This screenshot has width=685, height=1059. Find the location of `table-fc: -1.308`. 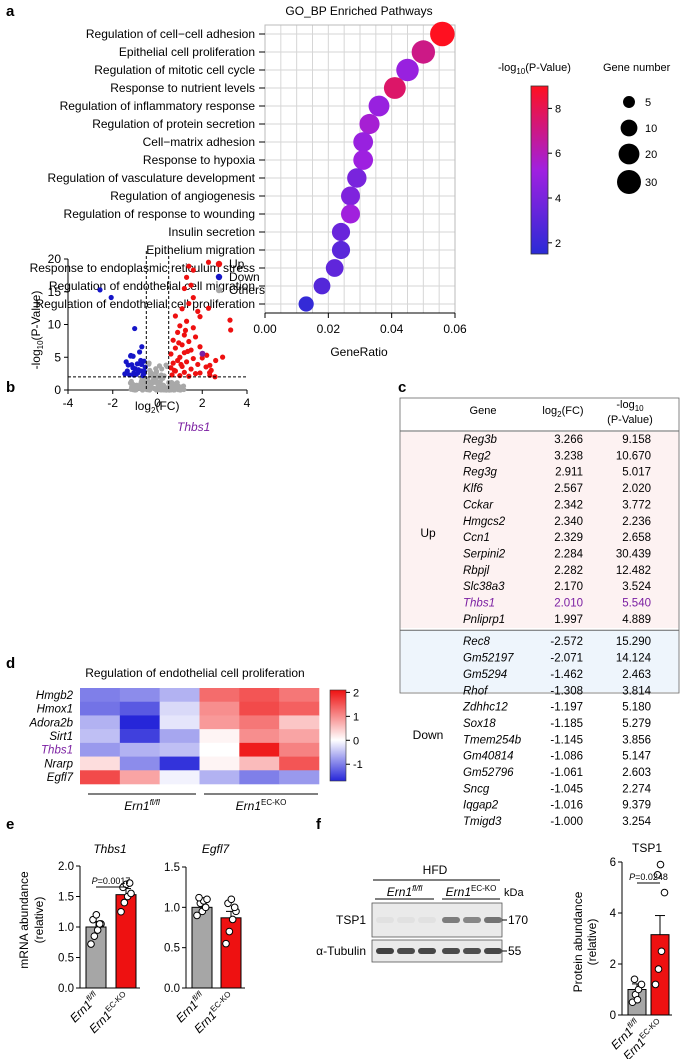

table-fc: -1.308 is located at coordinates (566, 691).